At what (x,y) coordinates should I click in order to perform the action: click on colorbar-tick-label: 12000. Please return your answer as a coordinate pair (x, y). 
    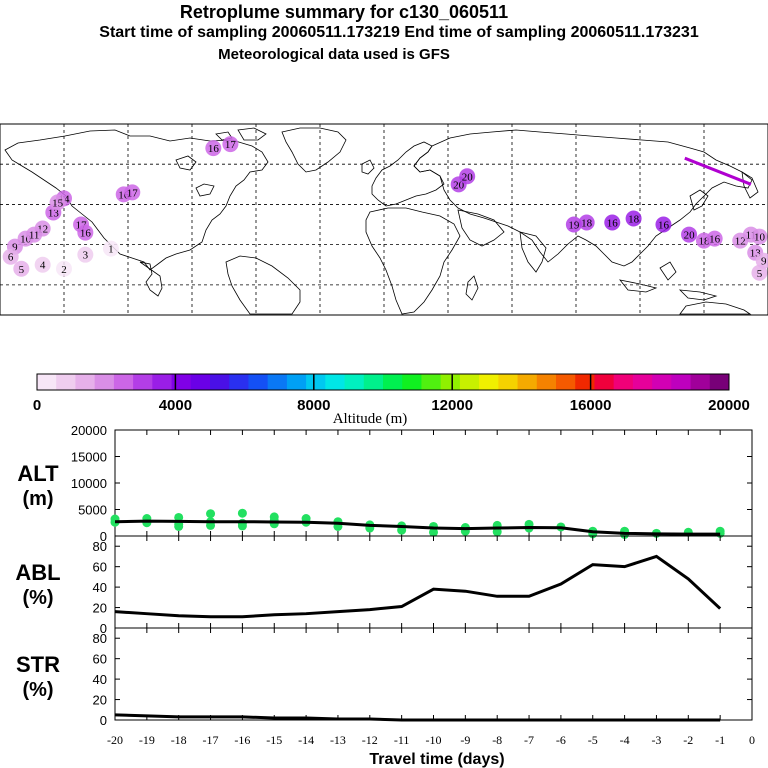
    Looking at the image, I should click on (452, 405).